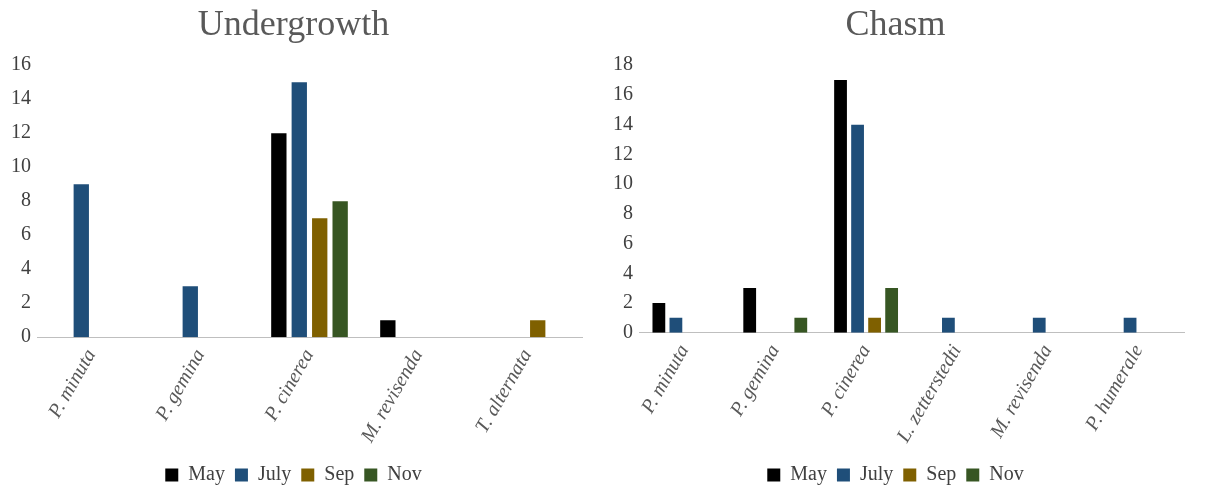 Image resolution: width=1205 pixels, height=495 pixels. I want to click on y-tick-label: 18, so click(623, 63).